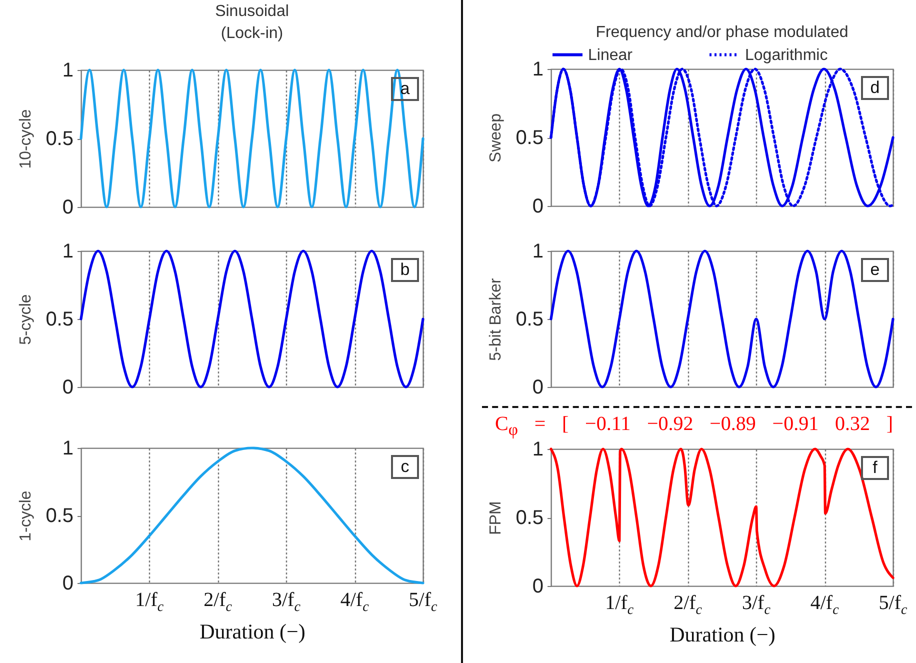  I want to click on label-box: e, so click(875, 270).